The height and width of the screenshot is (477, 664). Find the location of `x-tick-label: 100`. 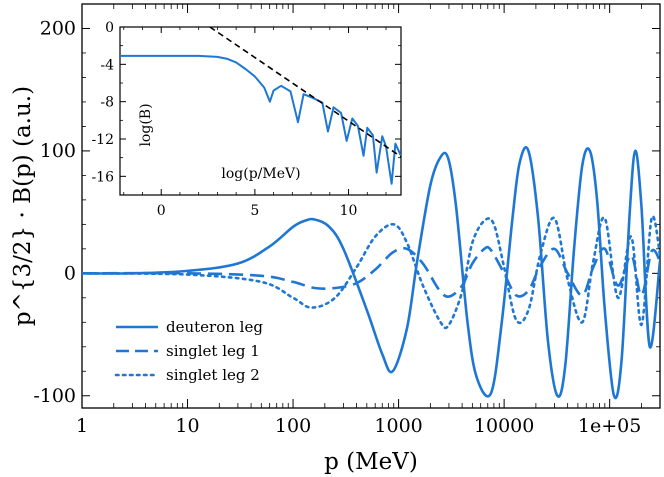

x-tick-label: 100 is located at coordinates (293, 426).